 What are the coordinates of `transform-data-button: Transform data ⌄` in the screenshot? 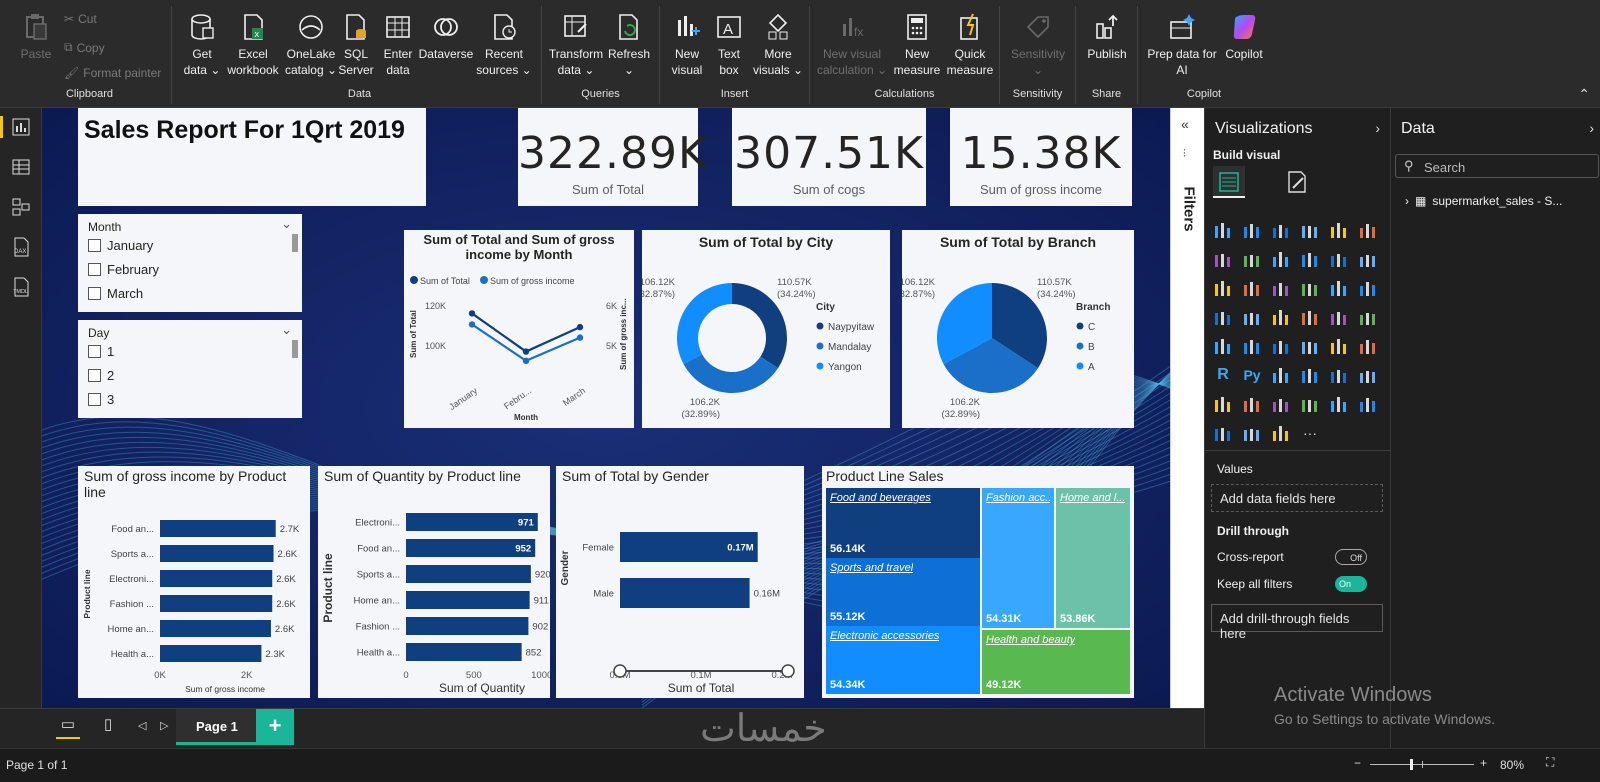 It's located at (576, 45).